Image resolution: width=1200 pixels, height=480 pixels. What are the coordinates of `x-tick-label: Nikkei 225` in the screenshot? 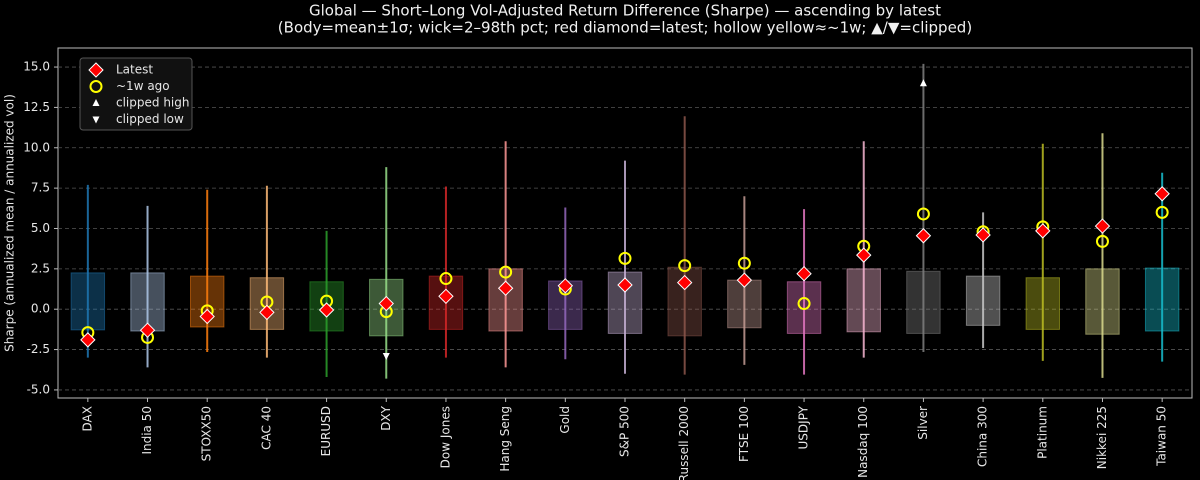 It's located at (1102, 437).